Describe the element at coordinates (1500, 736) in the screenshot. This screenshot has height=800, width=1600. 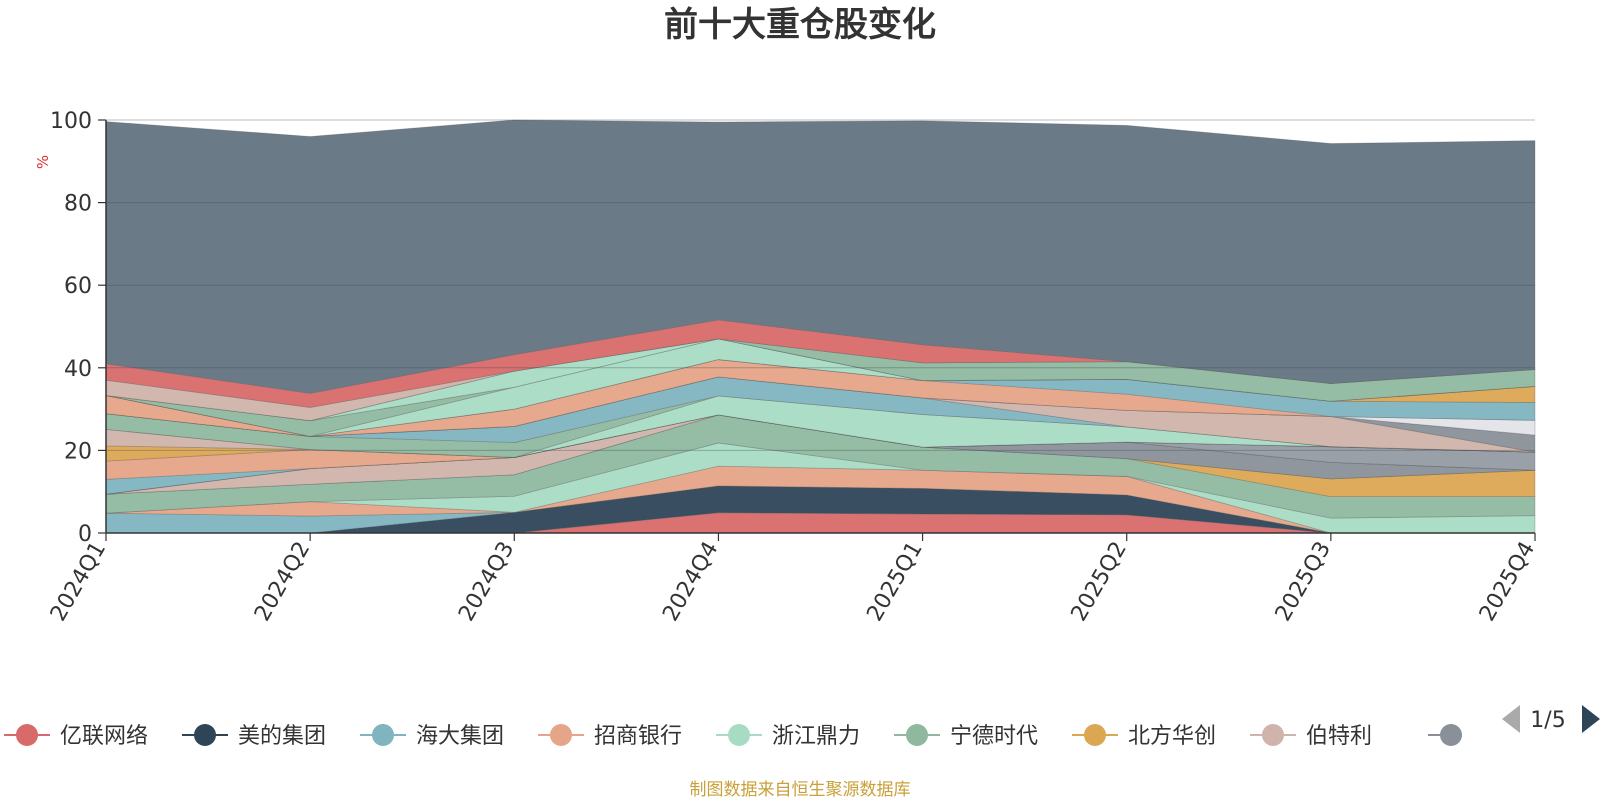
I see `legend-item: 兆易创新` at that location.